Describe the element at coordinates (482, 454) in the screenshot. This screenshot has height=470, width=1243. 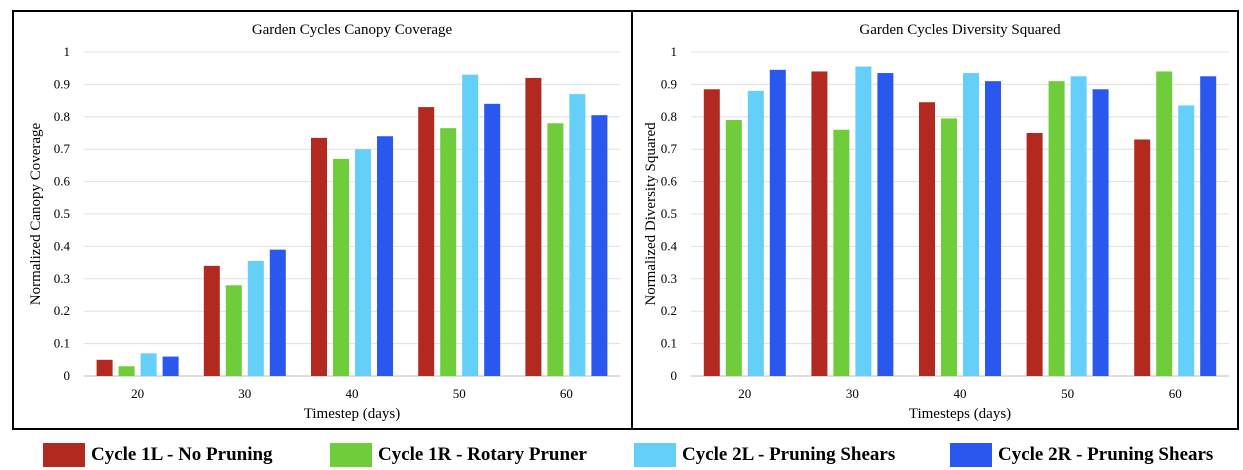
I see `legend-label: Cycle 1R - Rotary Pruner` at that location.